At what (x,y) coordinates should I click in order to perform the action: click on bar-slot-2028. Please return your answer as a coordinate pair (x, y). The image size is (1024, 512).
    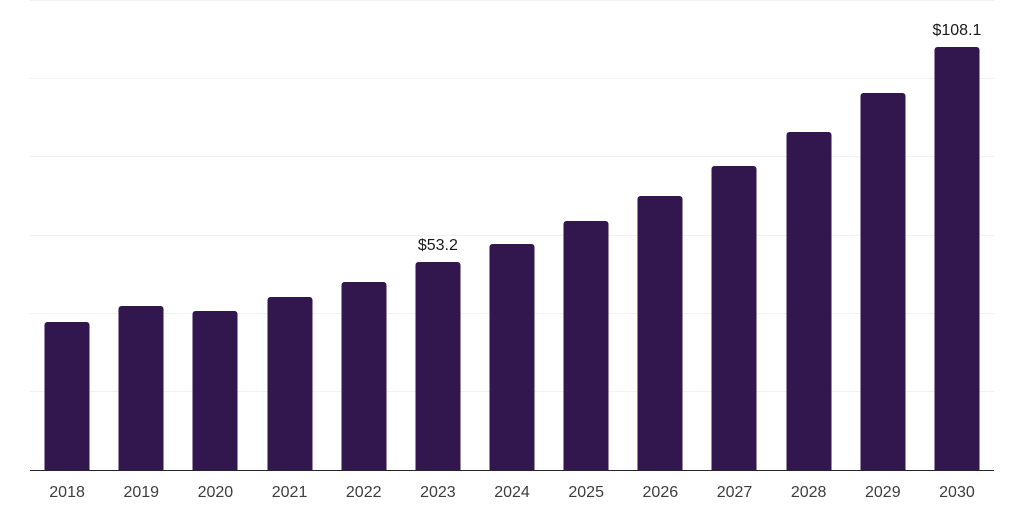
    Looking at the image, I should click on (809, 235).